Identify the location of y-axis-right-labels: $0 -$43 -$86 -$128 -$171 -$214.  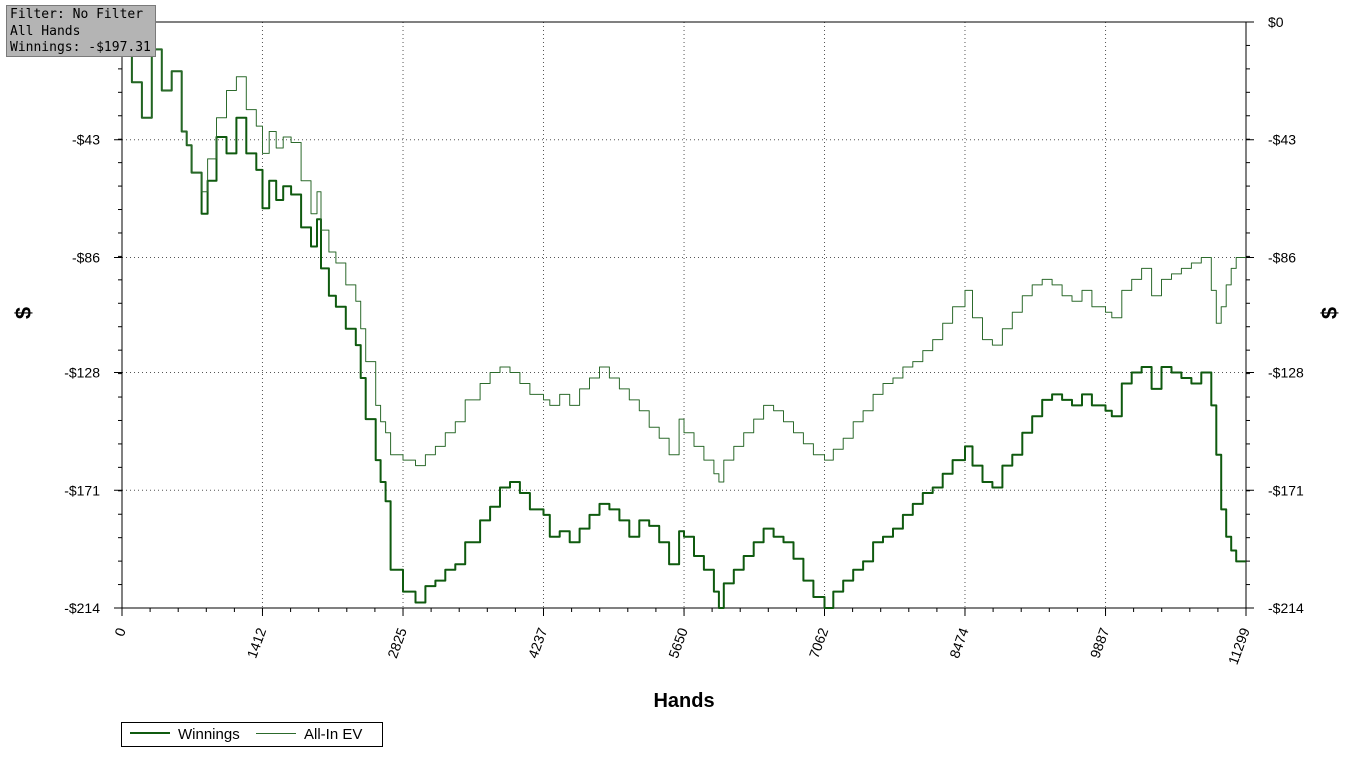
(1286, 315).